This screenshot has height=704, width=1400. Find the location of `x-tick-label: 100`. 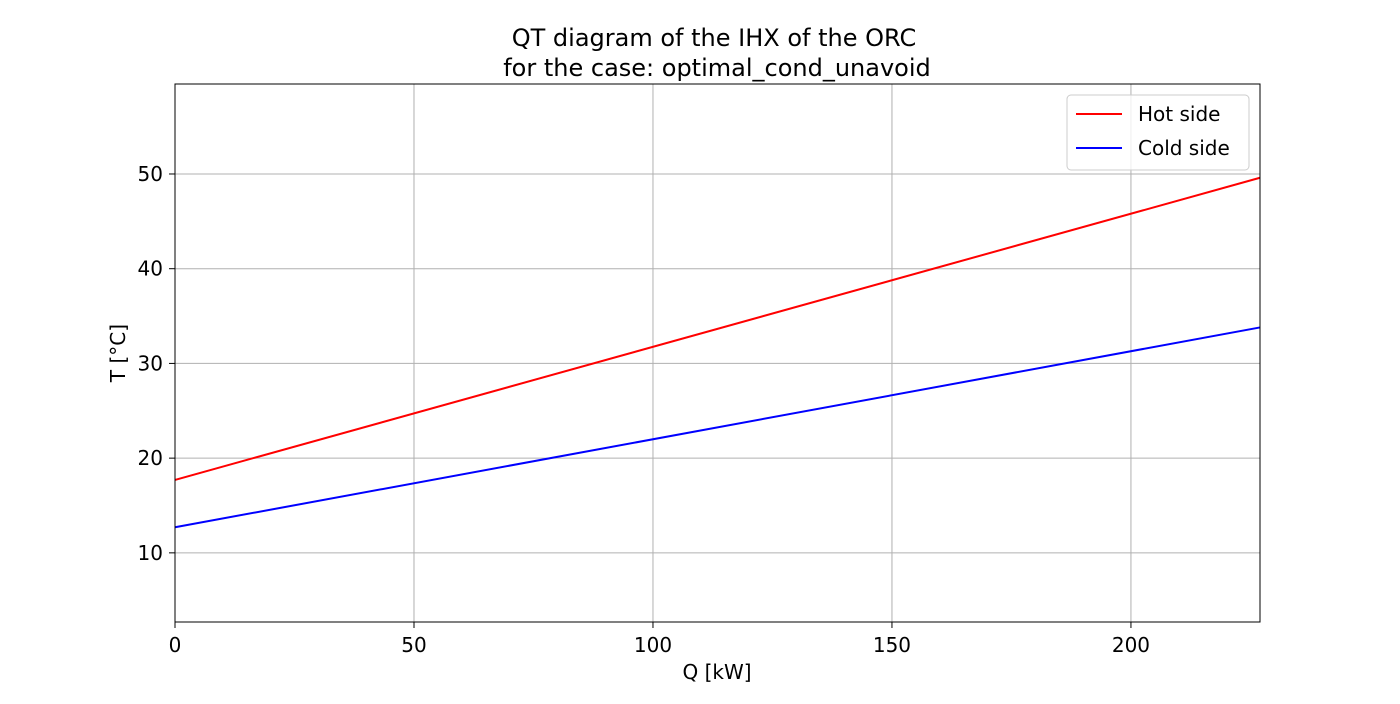

x-tick-label: 100 is located at coordinates (653, 645).